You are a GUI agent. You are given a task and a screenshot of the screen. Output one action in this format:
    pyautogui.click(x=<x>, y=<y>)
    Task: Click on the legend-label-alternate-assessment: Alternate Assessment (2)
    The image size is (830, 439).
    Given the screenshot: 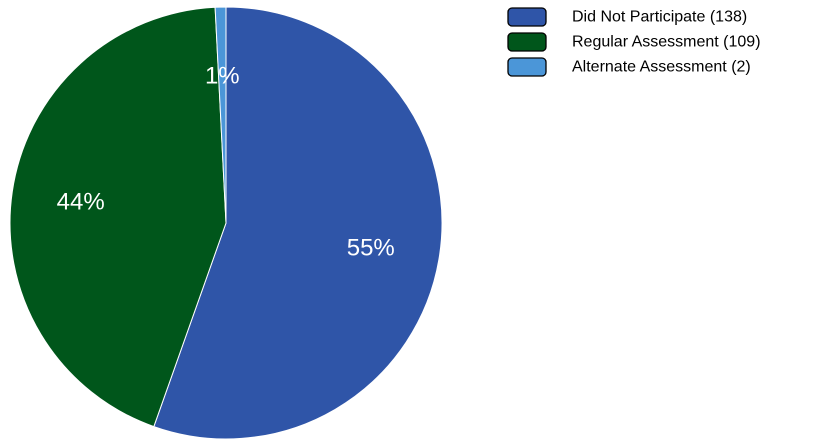 What is the action you would take?
    pyautogui.click(x=661, y=67)
    